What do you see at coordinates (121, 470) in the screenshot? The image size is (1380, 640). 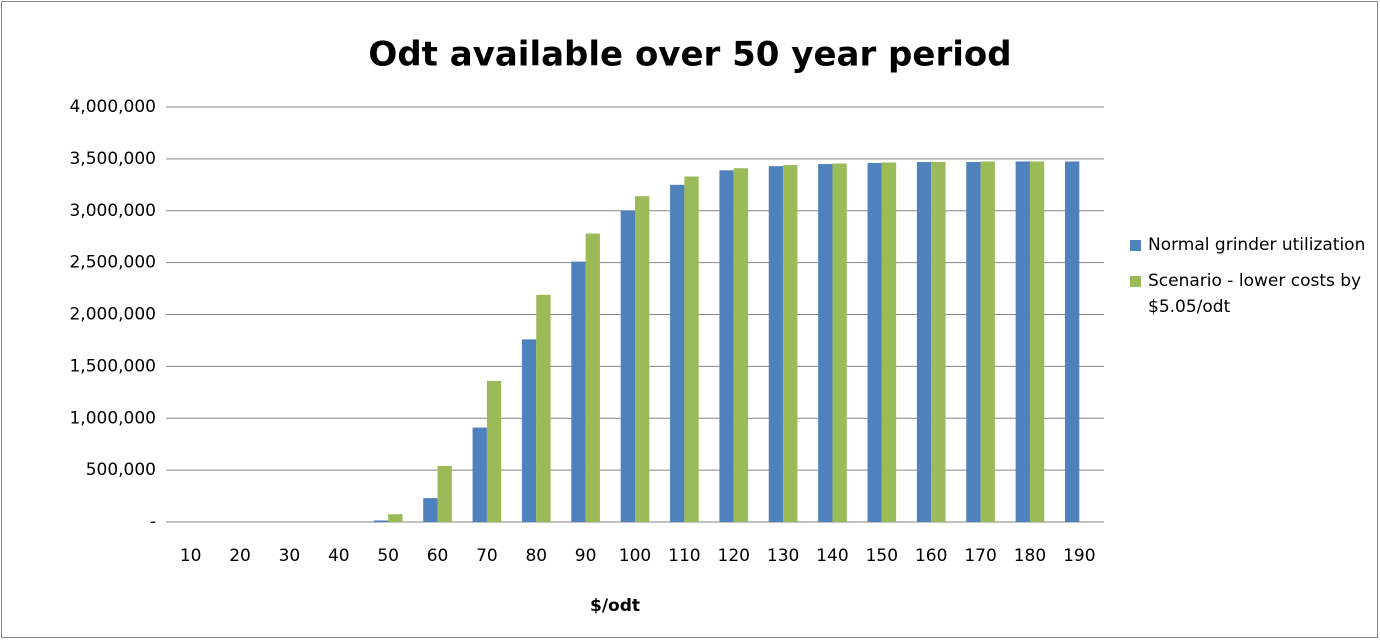 I see `y-tick-label: 500,000` at bounding box center [121, 470].